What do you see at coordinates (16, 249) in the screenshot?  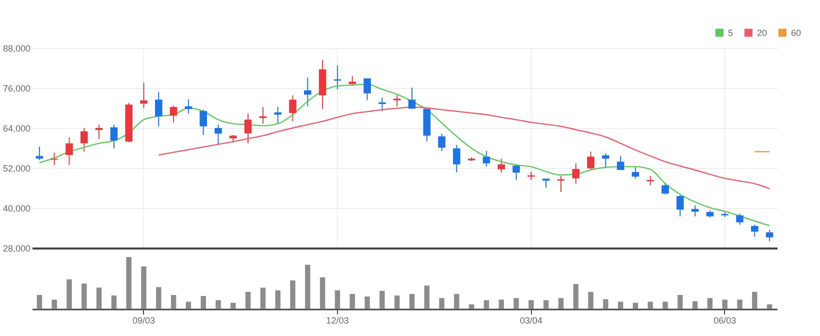 I see `y-tick-label: 28,000` at bounding box center [16, 249].